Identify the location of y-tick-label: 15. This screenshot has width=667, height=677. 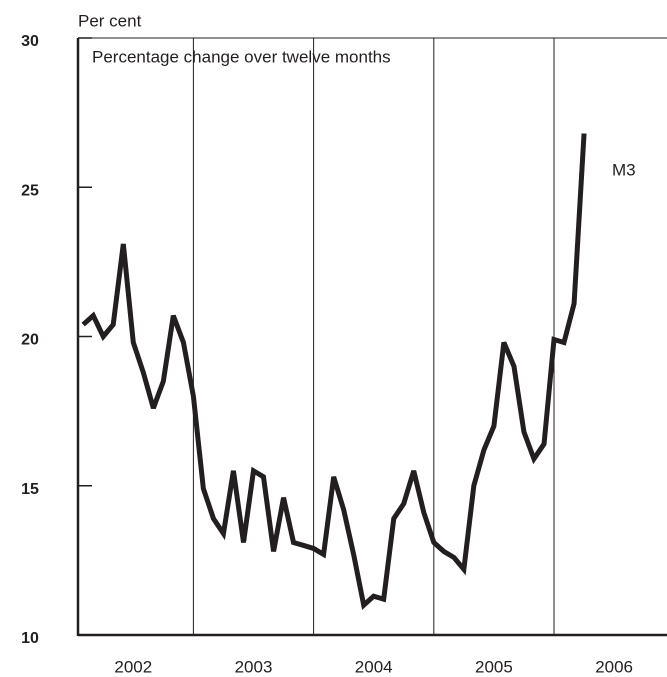
(30, 489).